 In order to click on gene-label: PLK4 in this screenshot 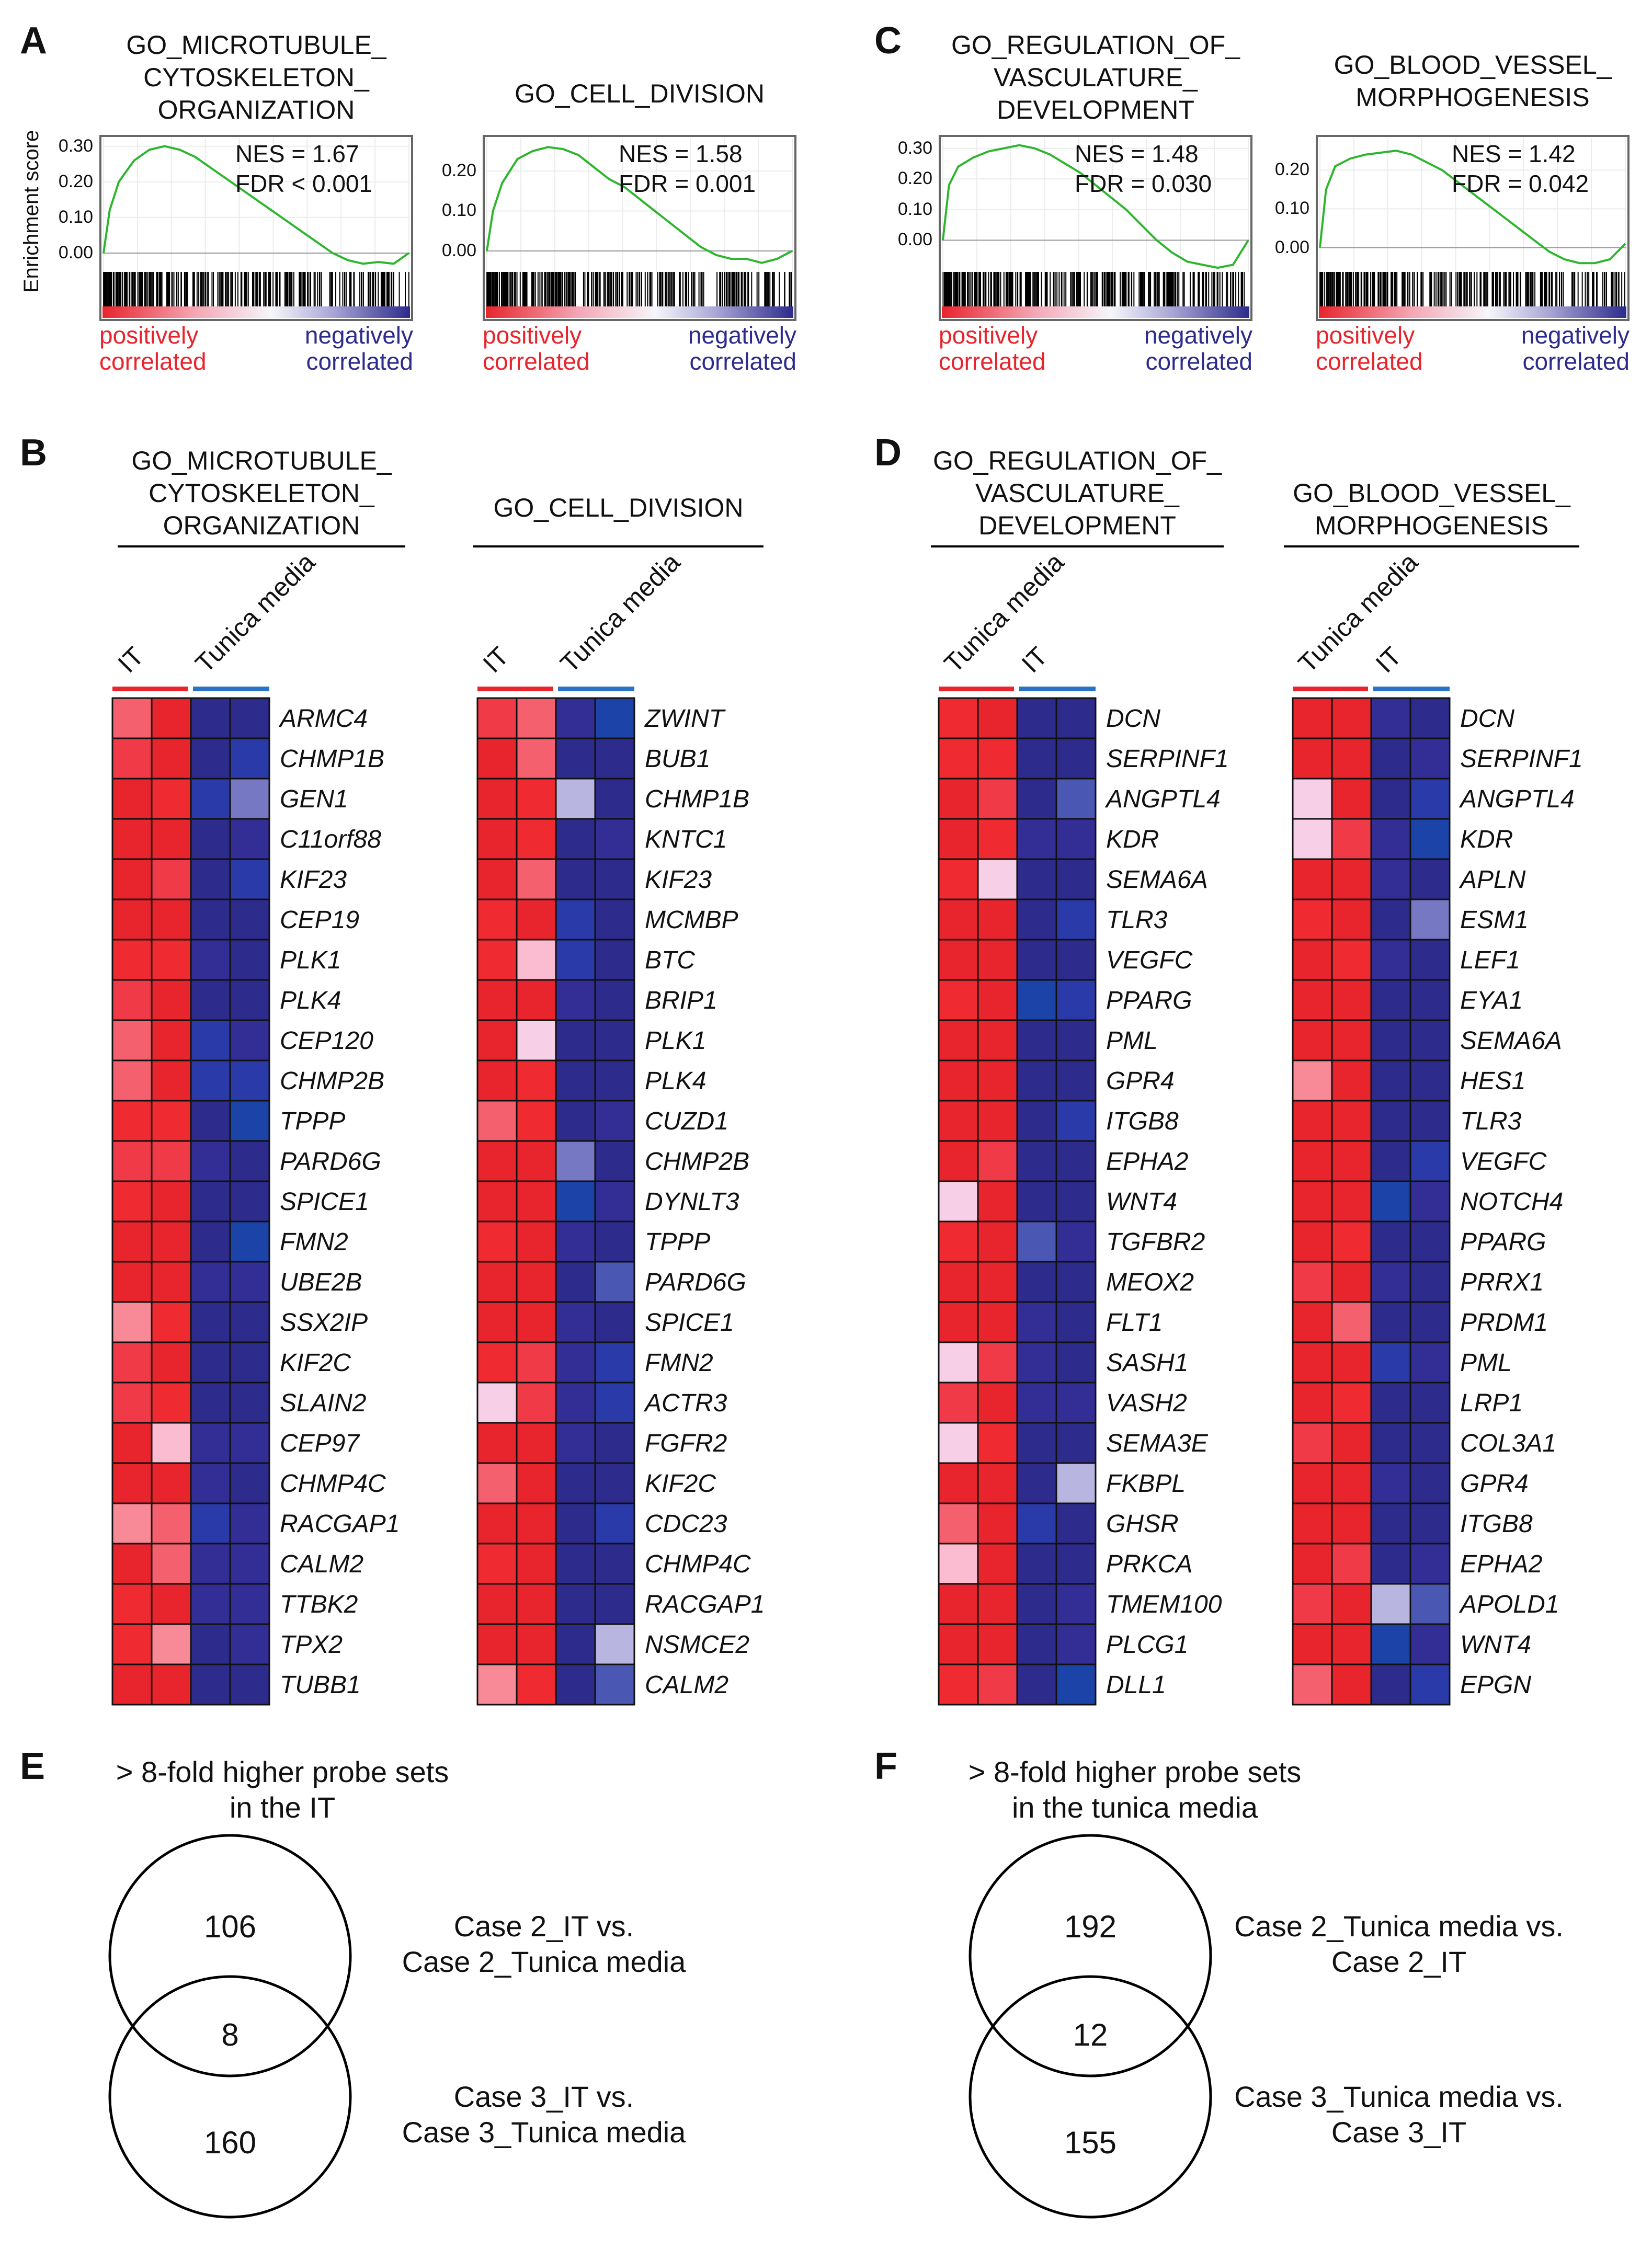, I will do `click(676, 1081)`.